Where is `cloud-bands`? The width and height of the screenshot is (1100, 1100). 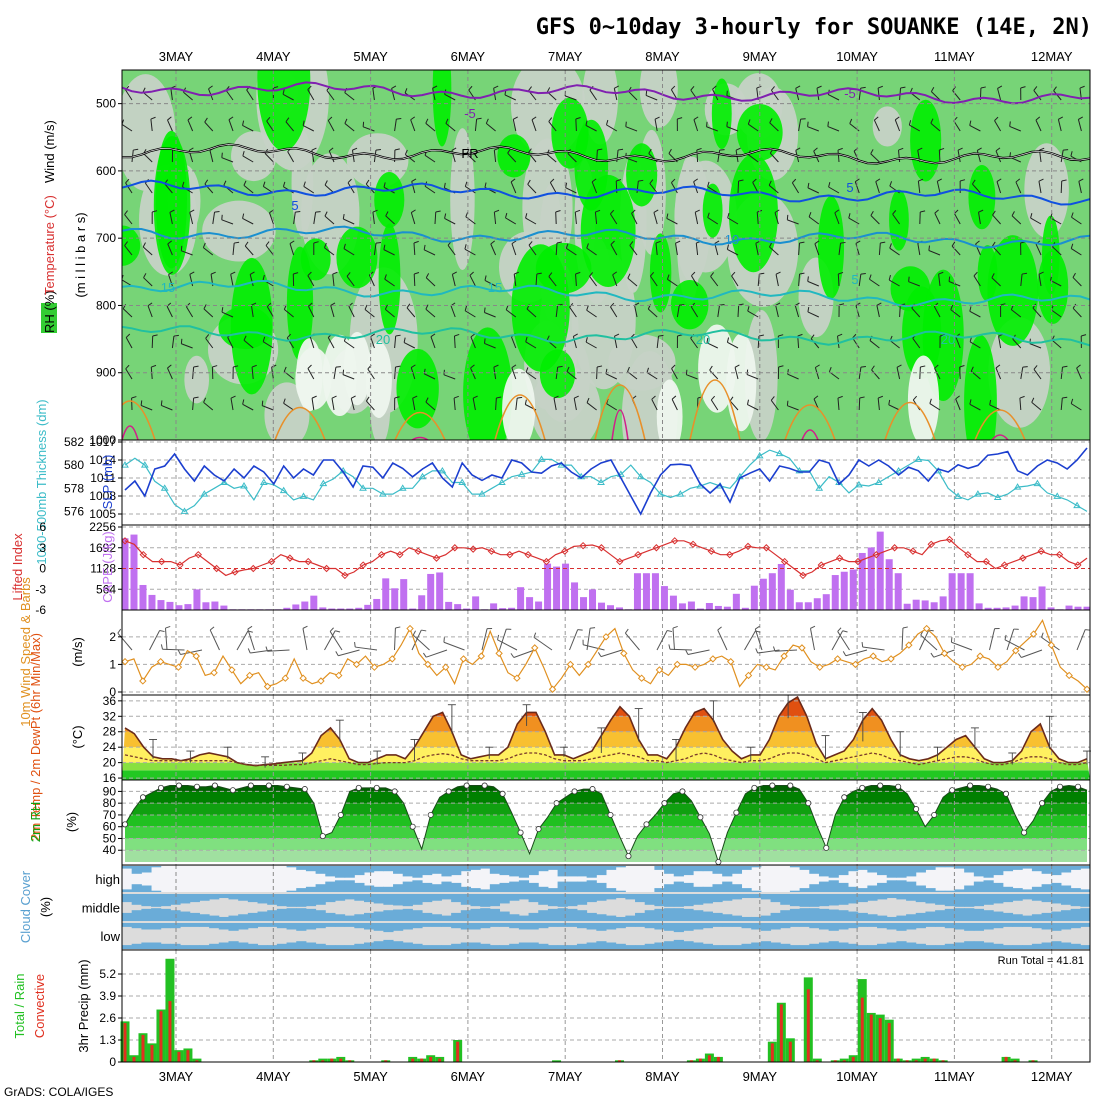
cloud-bands is located at coordinates (606, 907).